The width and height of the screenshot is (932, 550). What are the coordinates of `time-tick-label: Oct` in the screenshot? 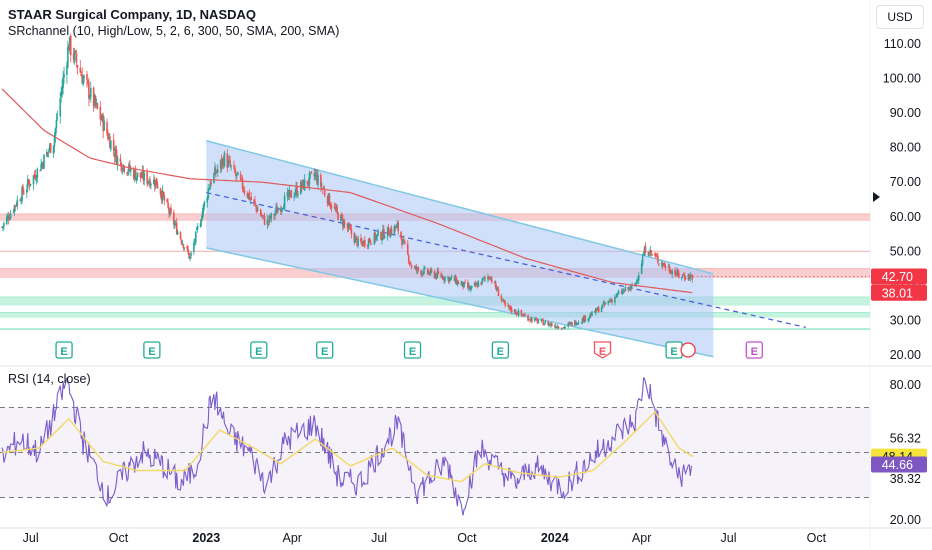 It's located at (119, 538).